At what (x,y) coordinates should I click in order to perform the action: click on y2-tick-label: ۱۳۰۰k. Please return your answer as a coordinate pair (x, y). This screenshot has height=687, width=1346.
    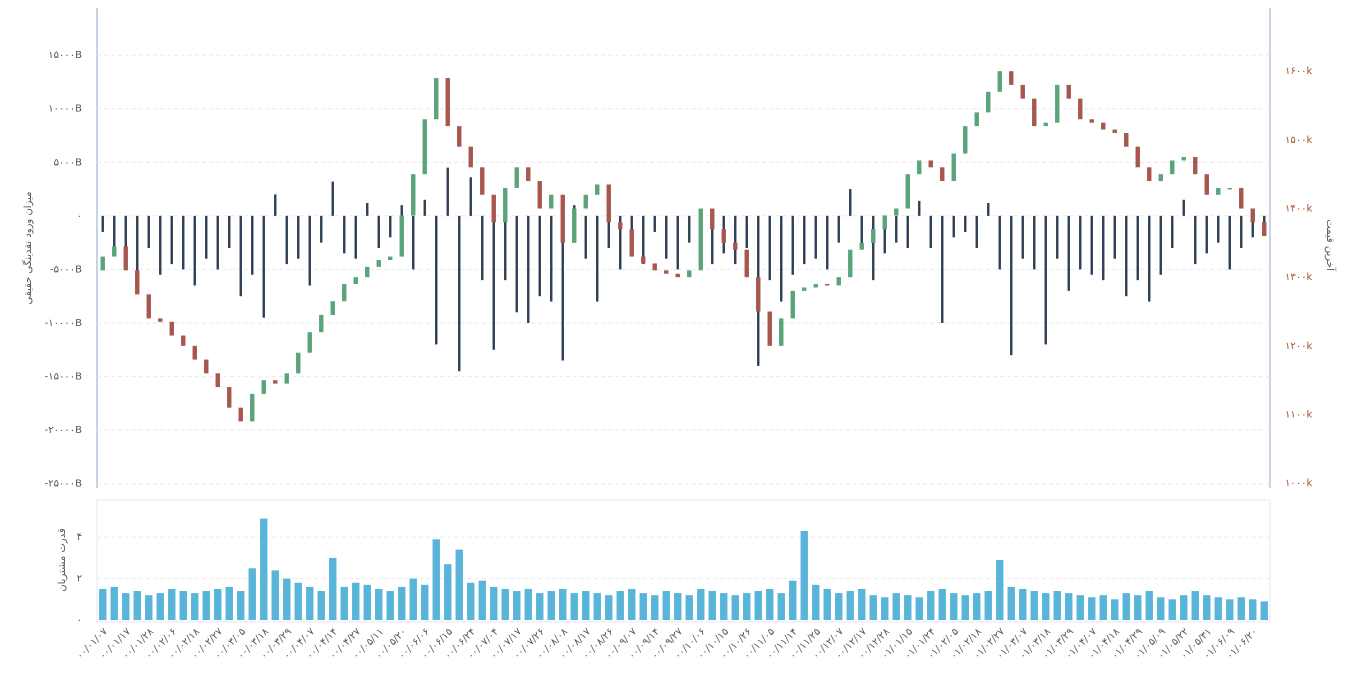
    Looking at the image, I should click on (1298, 277).